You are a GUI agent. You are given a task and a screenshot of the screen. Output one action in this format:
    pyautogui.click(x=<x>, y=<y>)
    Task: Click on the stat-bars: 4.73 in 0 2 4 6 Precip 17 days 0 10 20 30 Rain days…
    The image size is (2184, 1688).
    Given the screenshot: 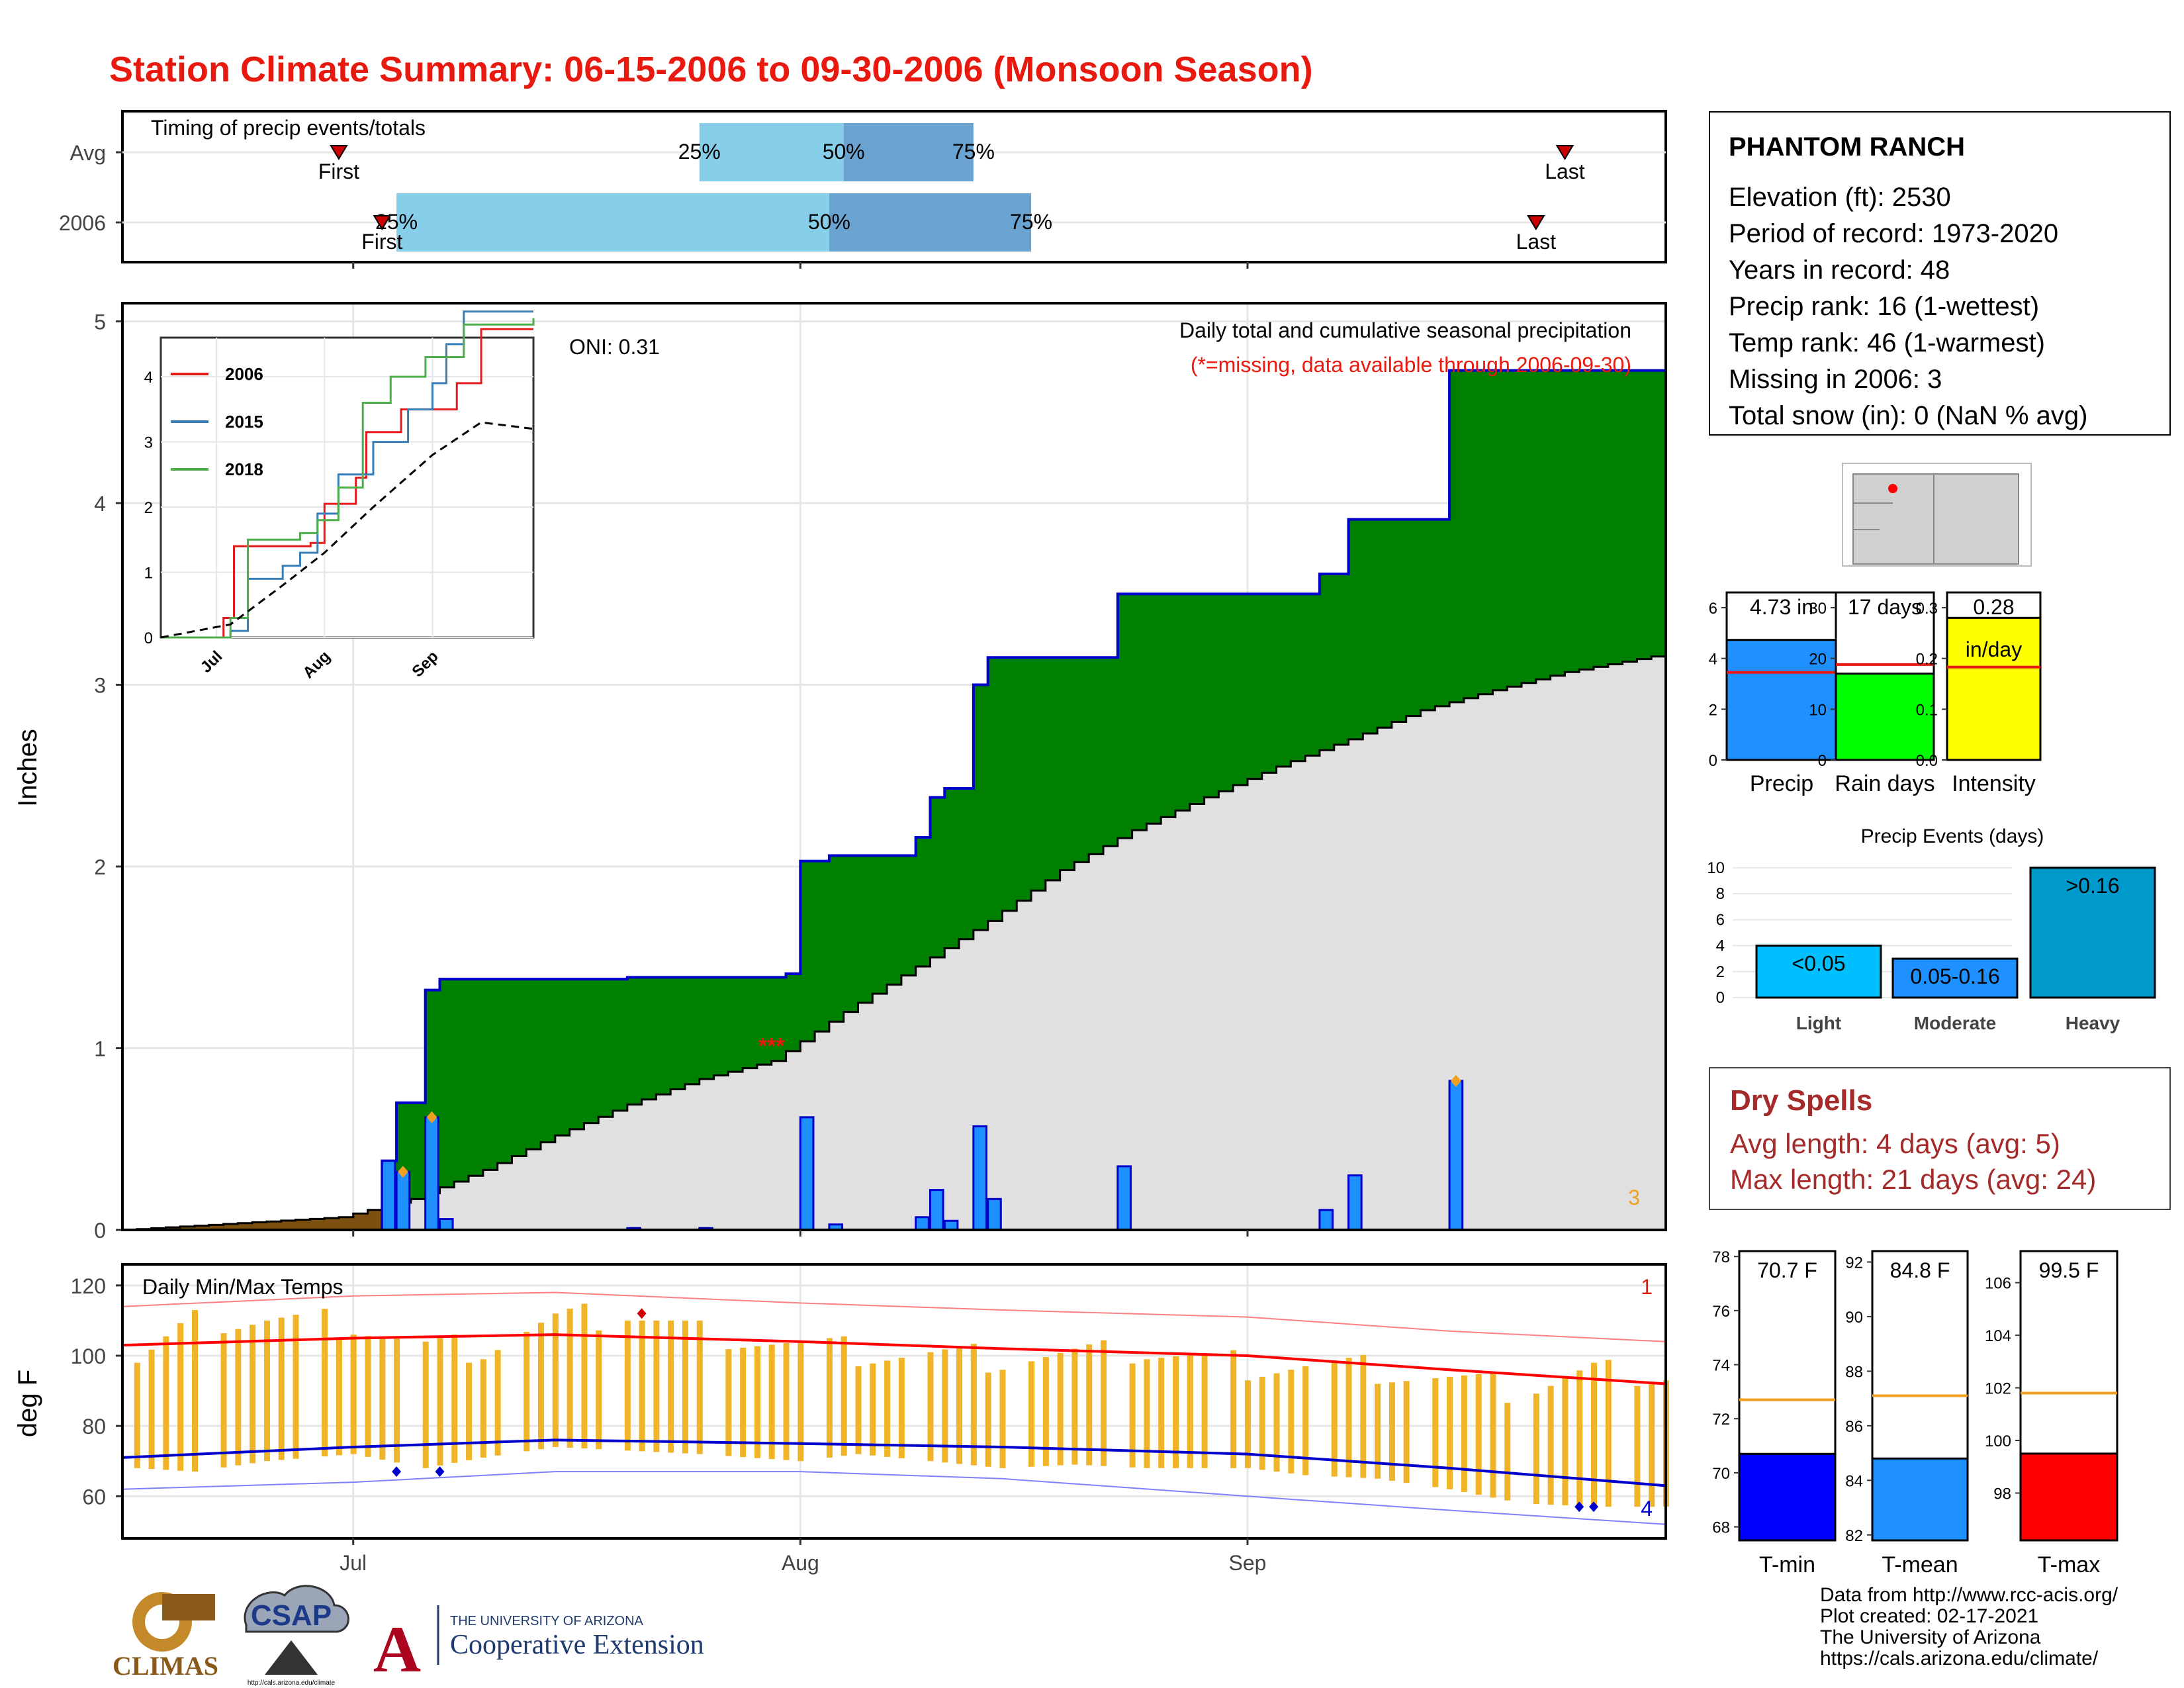 What is the action you would take?
    pyautogui.click(x=1875, y=693)
    